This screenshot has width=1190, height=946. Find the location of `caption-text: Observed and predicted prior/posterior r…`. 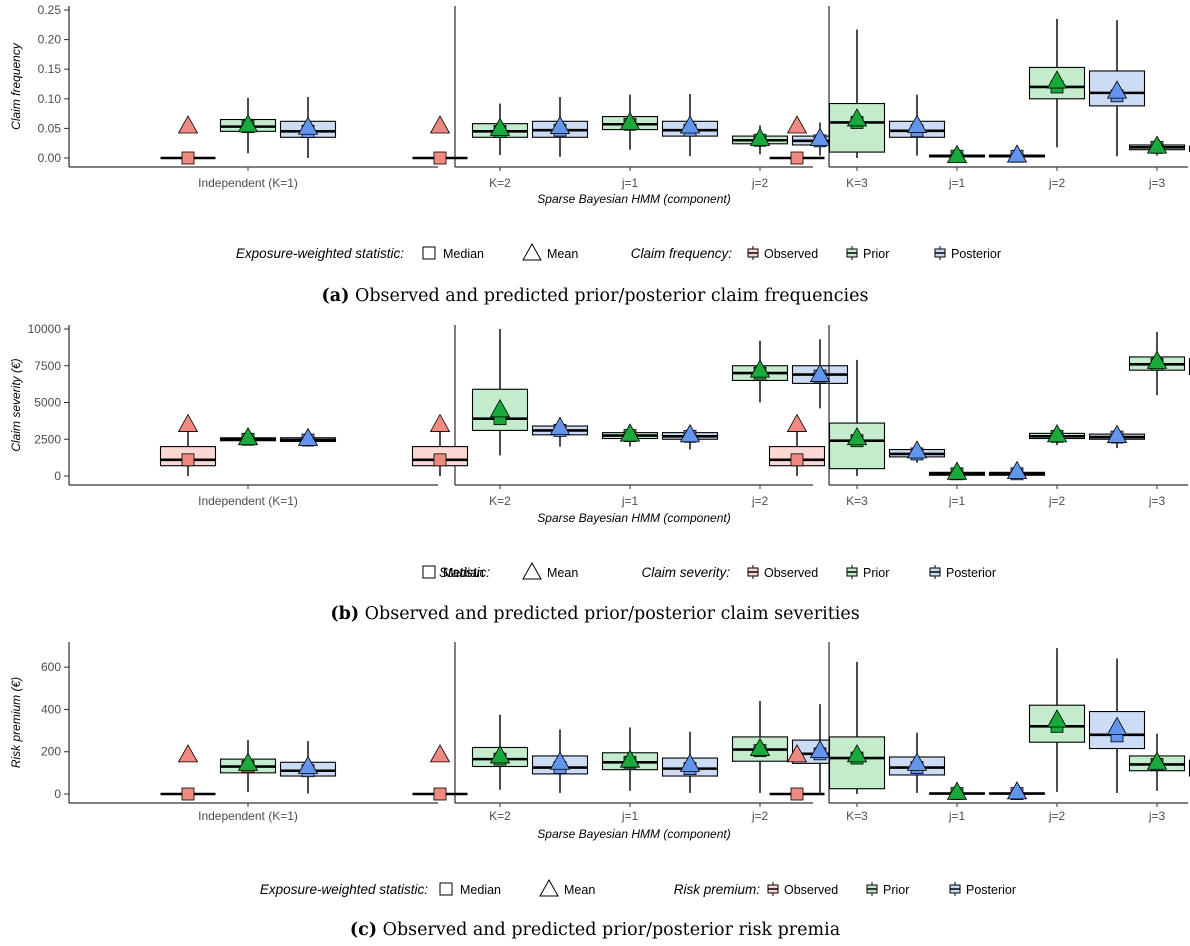

caption-text: Observed and predicted prior/posterior r… is located at coordinates (608, 930).